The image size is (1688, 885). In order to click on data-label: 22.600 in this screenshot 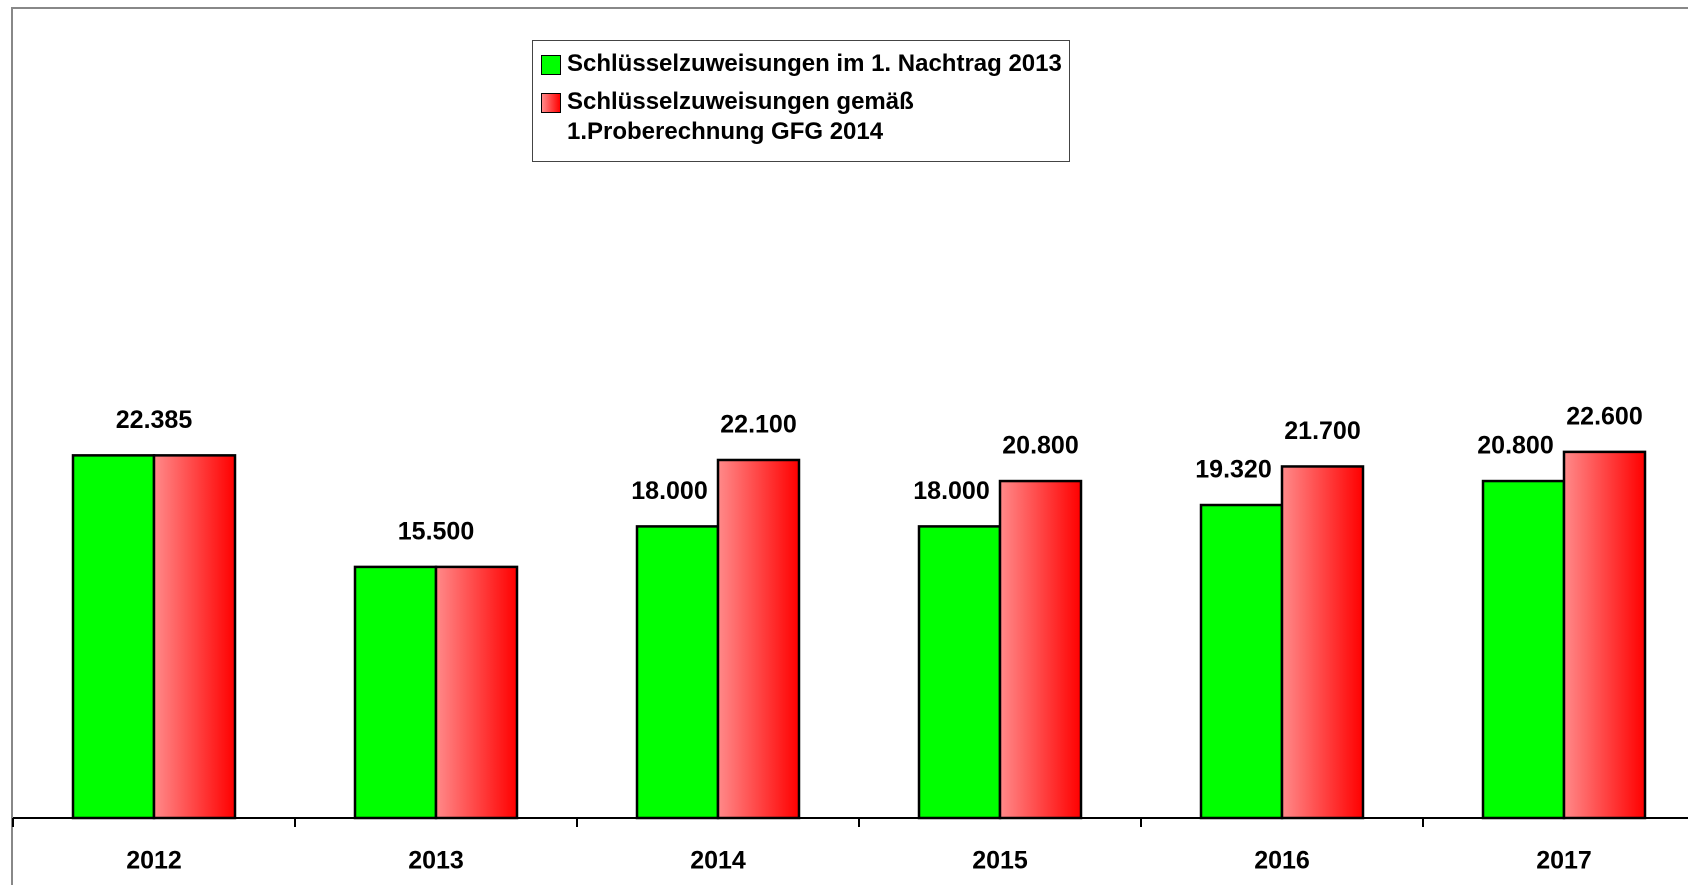, I will do `click(1604, 416)`.